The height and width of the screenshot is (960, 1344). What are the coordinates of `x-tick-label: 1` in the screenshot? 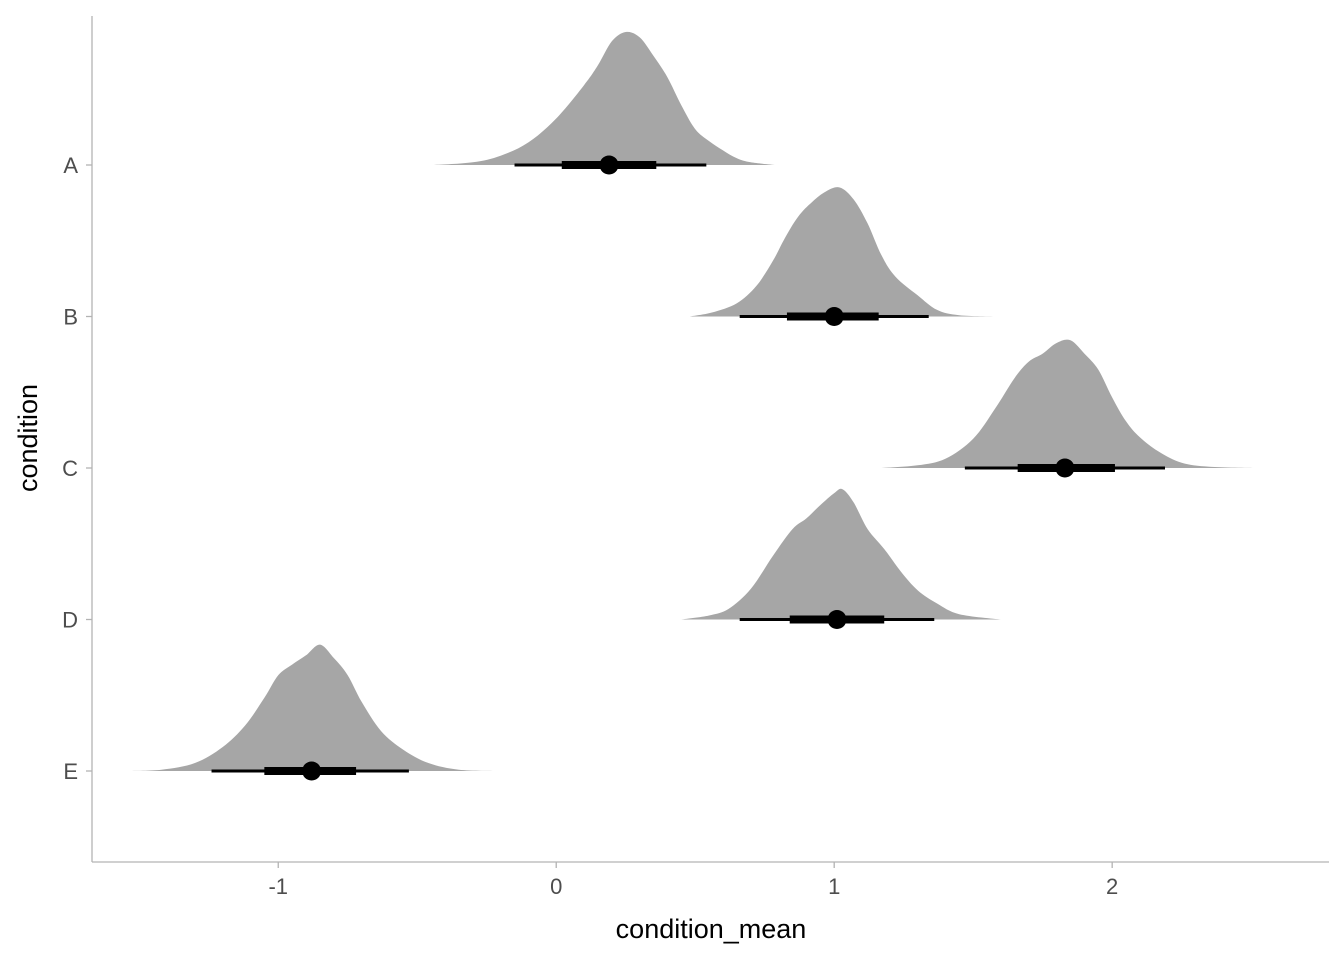 It's located at (834, 886).